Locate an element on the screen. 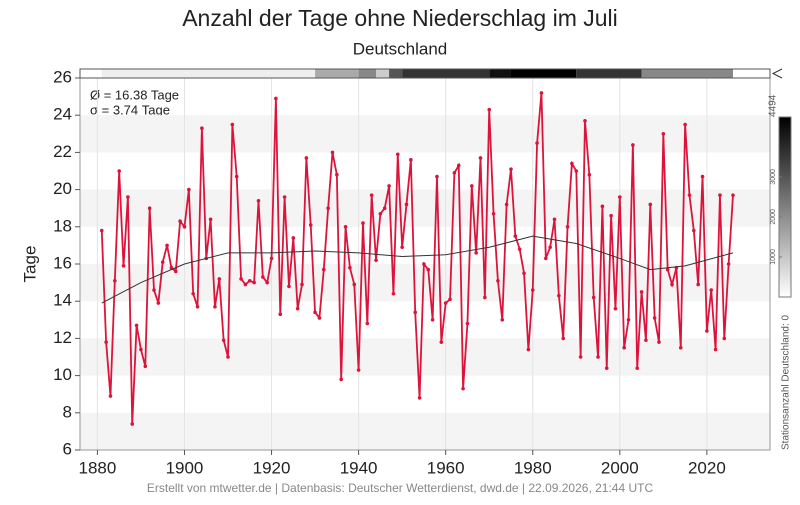 This screenshot has width=800, height=505. strip-arrow is located at coordinates (777, 73).